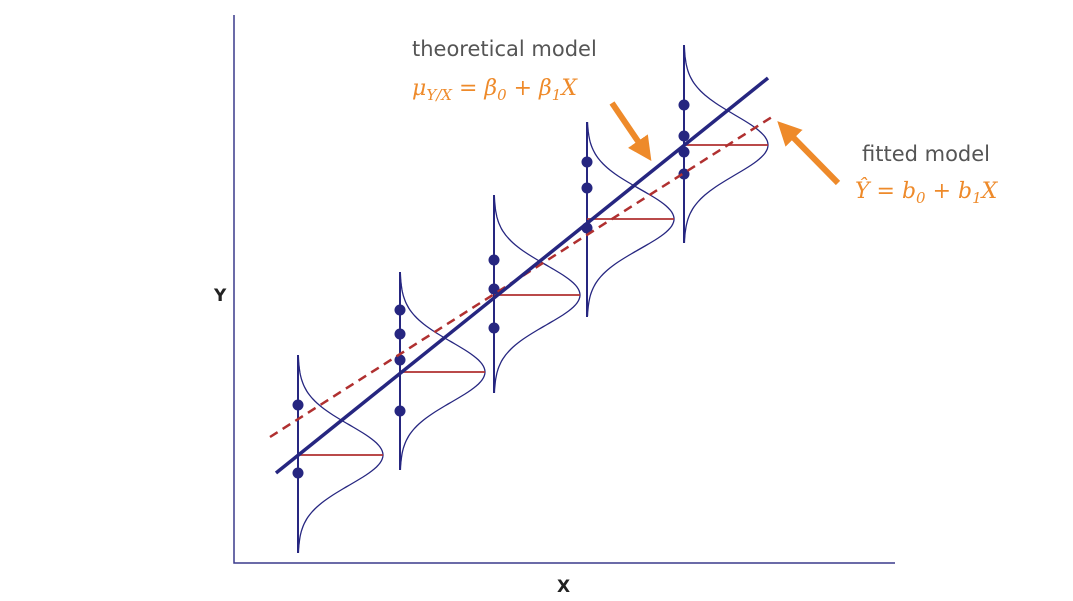  What do you see at coordinates (495, 90) in the screenshot?
I see `theoretical-formula: μY/X = β0 + β1X` at bounding box center [495, 90].